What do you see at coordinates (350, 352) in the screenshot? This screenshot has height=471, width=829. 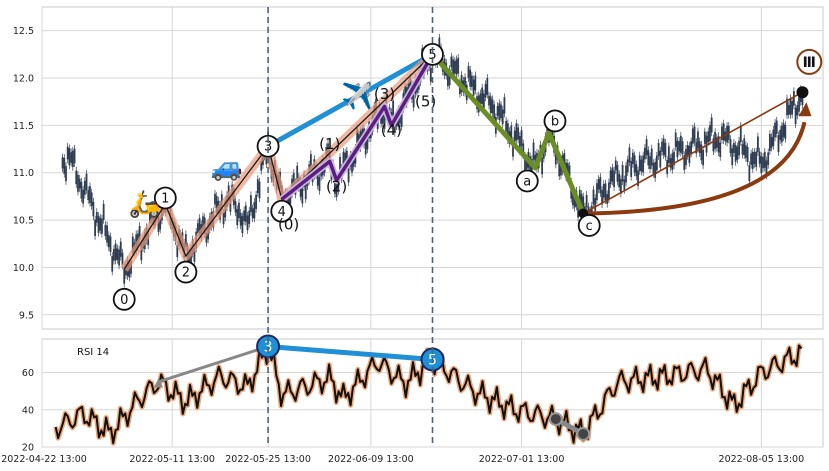 I see `rsi-bear-divergence-line` at bounding box center [350, 352].